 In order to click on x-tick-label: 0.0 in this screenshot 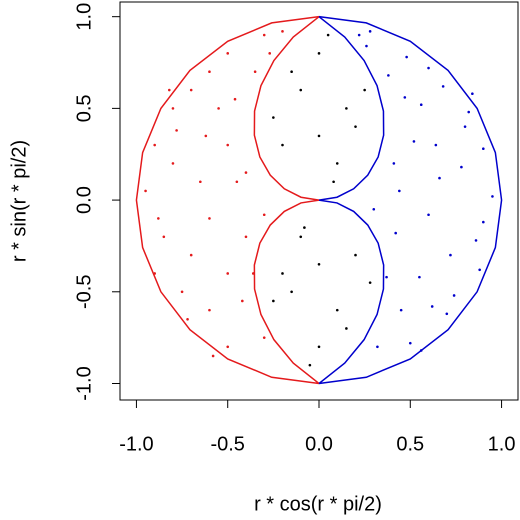, I will do `click(319, 444)`.